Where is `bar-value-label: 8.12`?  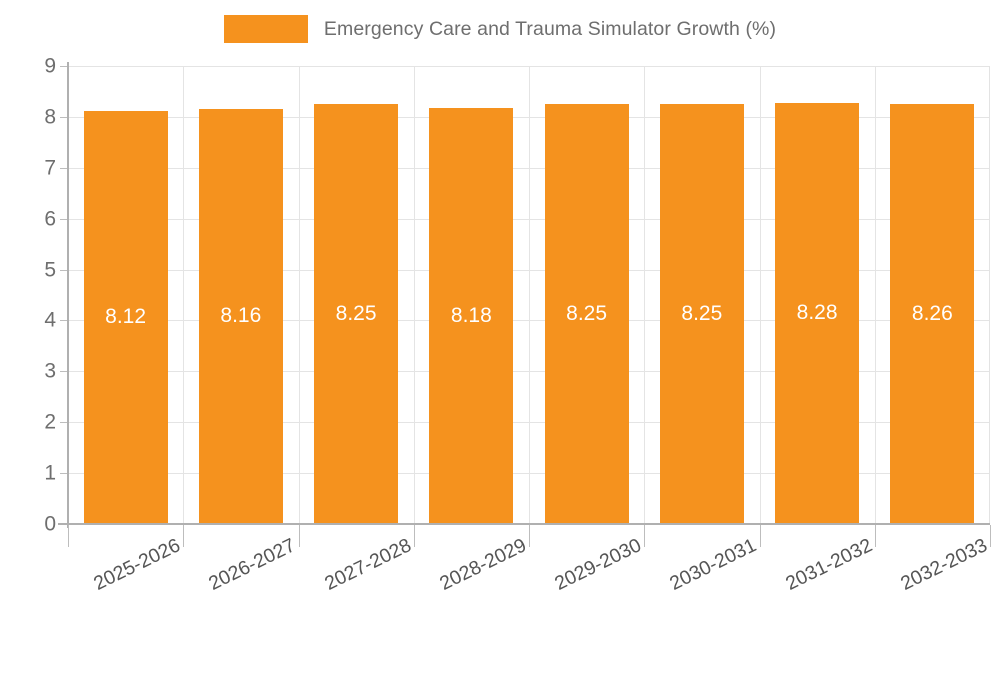 bar-value-label: 8.12 is located at coordinates (126, 317).